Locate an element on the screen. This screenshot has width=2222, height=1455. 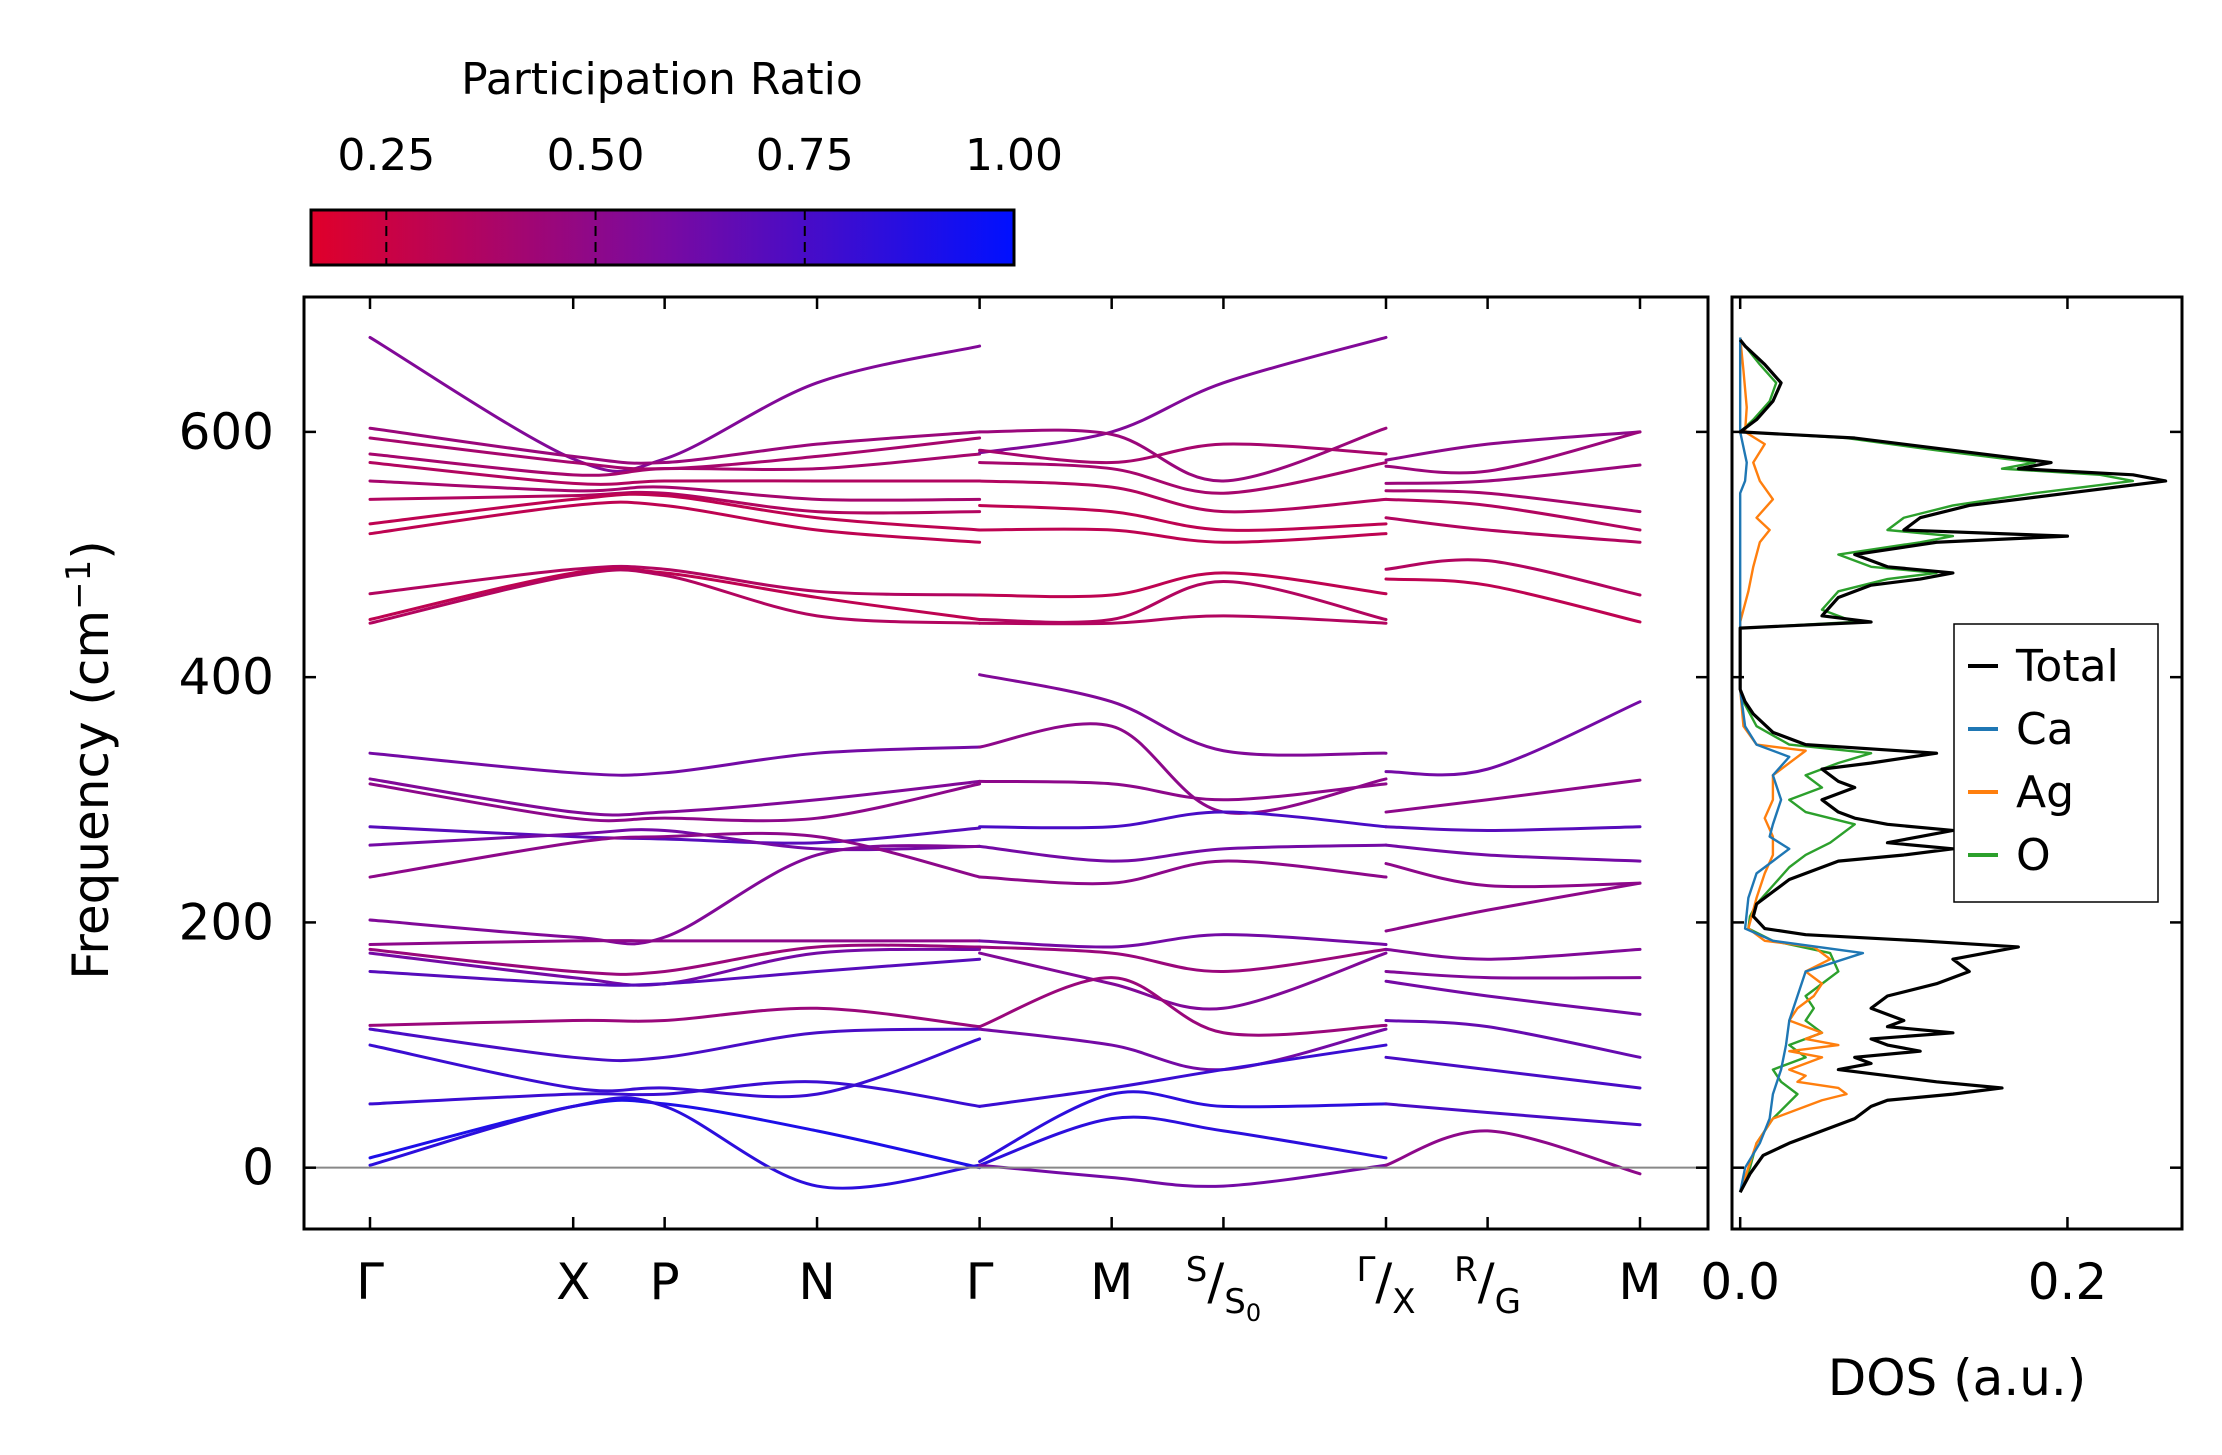
x-tick-label: M is located at coordinates (1111, 1282).